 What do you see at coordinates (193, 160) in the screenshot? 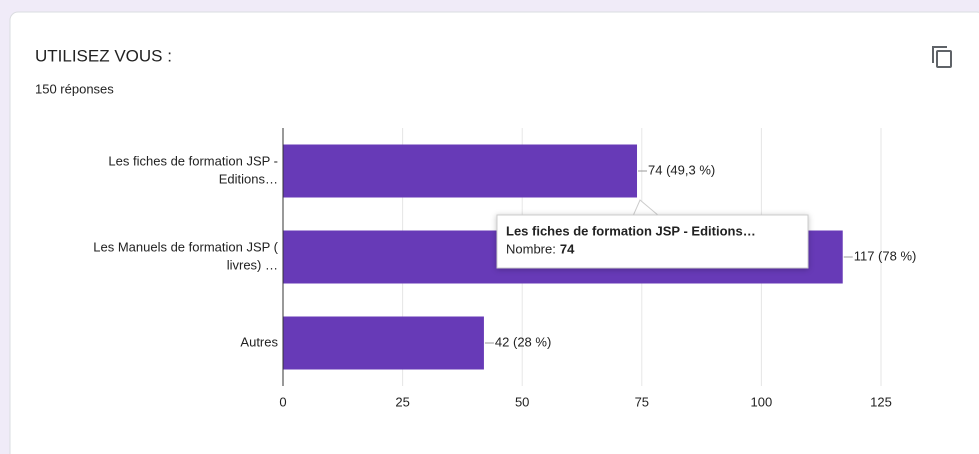
I see `y-tick-label: Les fiches de formation JSP -` at bounding box center [193, 160].